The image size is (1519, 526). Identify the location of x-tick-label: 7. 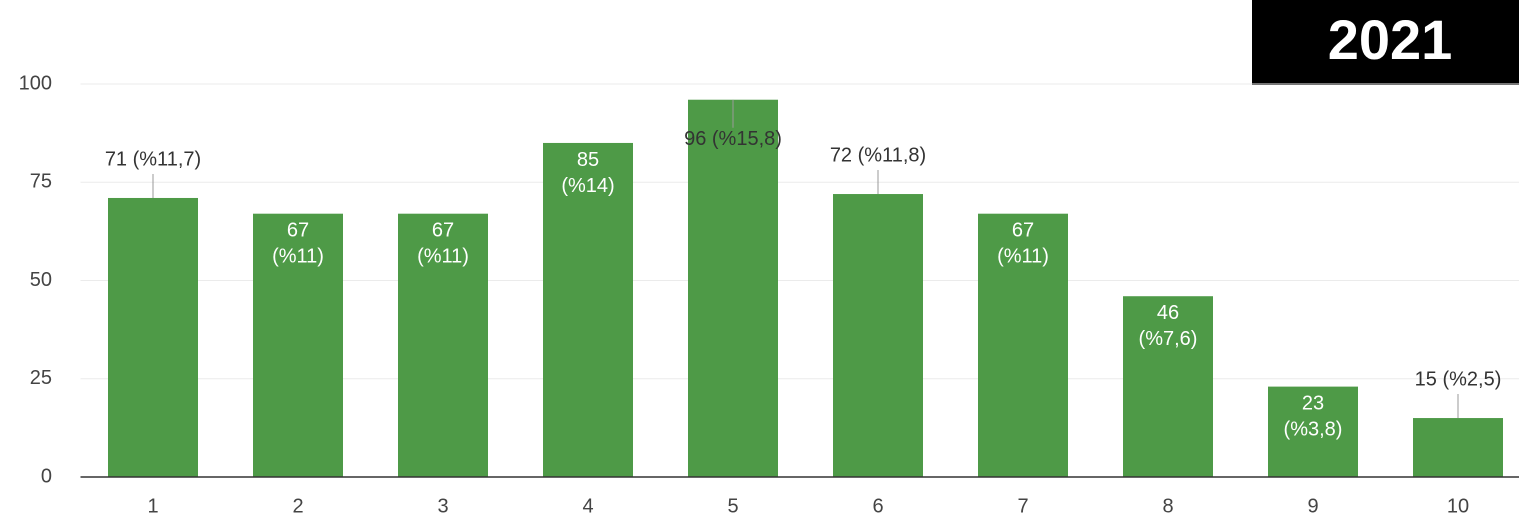
(1022, 506).